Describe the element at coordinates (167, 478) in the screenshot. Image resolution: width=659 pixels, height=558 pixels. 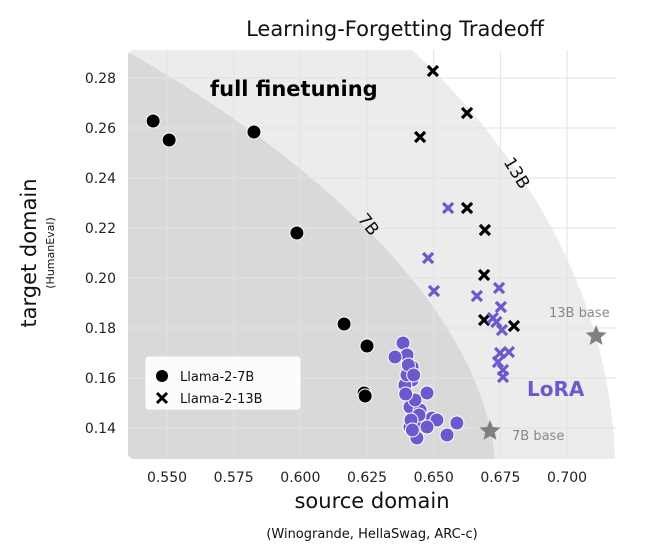
I see `x-tick-label: 0.550` at that location.